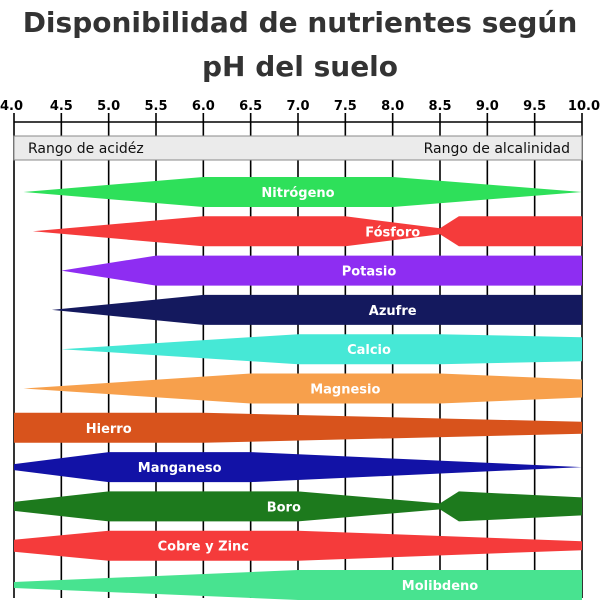 The width and height of the screenshot is (600, 600). I want to click on band-label: Azufre, so click(393, 311).